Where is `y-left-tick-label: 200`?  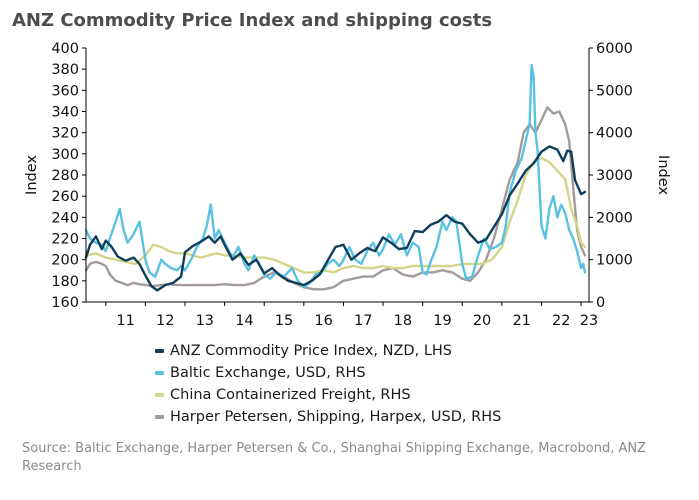 y-left-tick-label: 200 is located at coordinates (65, 261).